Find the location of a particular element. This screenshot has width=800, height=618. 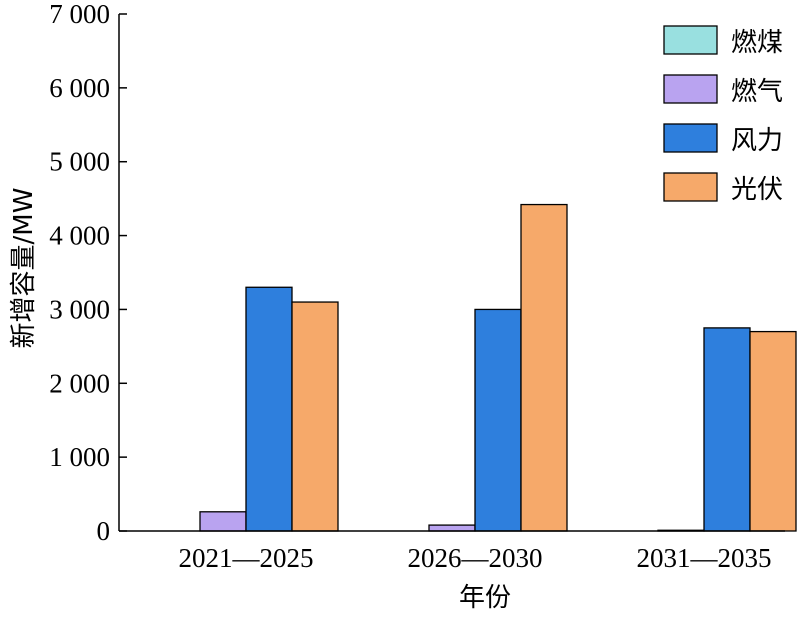

y-axis-title: 新增容量/MW is located at coordinates (24, 268).